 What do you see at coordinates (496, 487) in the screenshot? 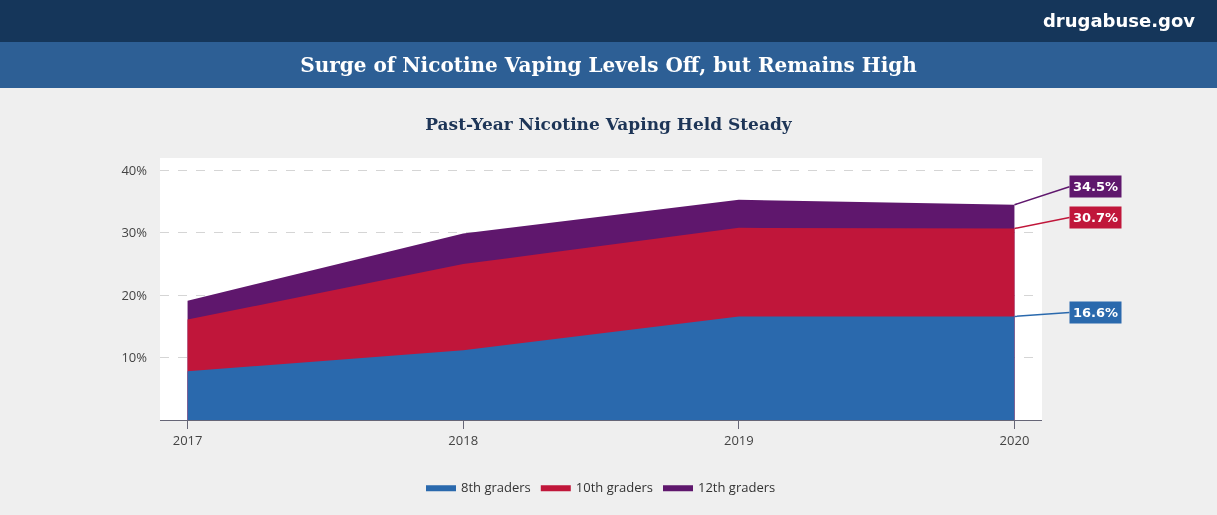
I see `legend-label: 8th graders` at bounding box center [496, 487].